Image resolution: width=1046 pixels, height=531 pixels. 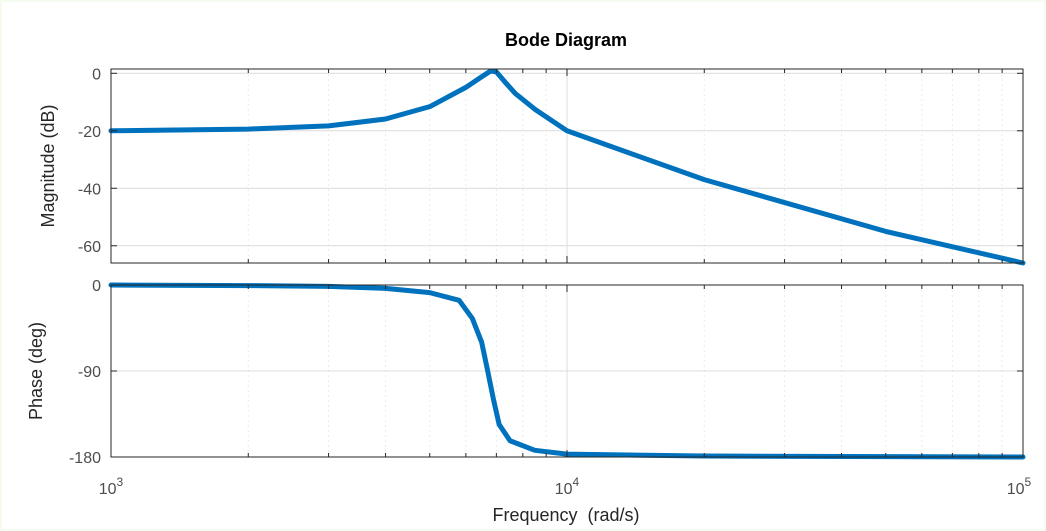 What do you see at coordinates (565, 515) in the screenshot?
I see `x-axis-label: Frequency (rad/s)` at bounding box center [565, 515].